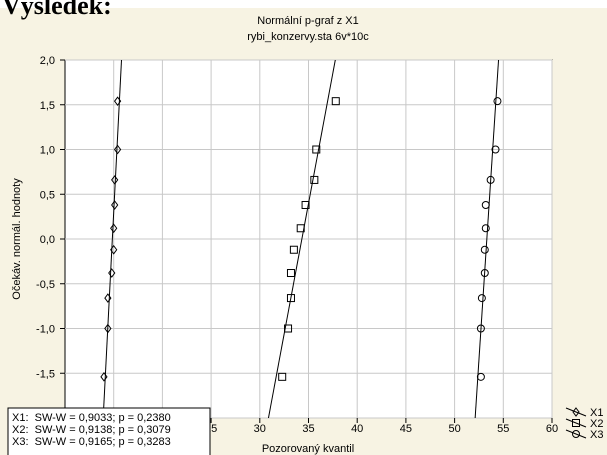 The width and height of the screenshot is (607, 455). I want to click on y-tick-label: -0,5, so click(45, 285).